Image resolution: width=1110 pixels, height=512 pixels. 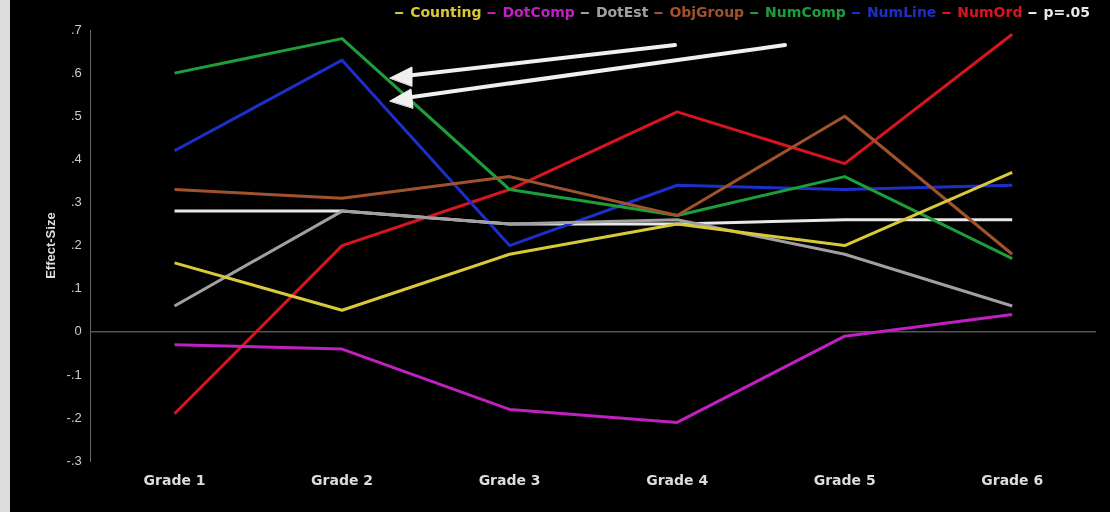 I want to click on y-tick-label: .4, so click(x=76, y=158).